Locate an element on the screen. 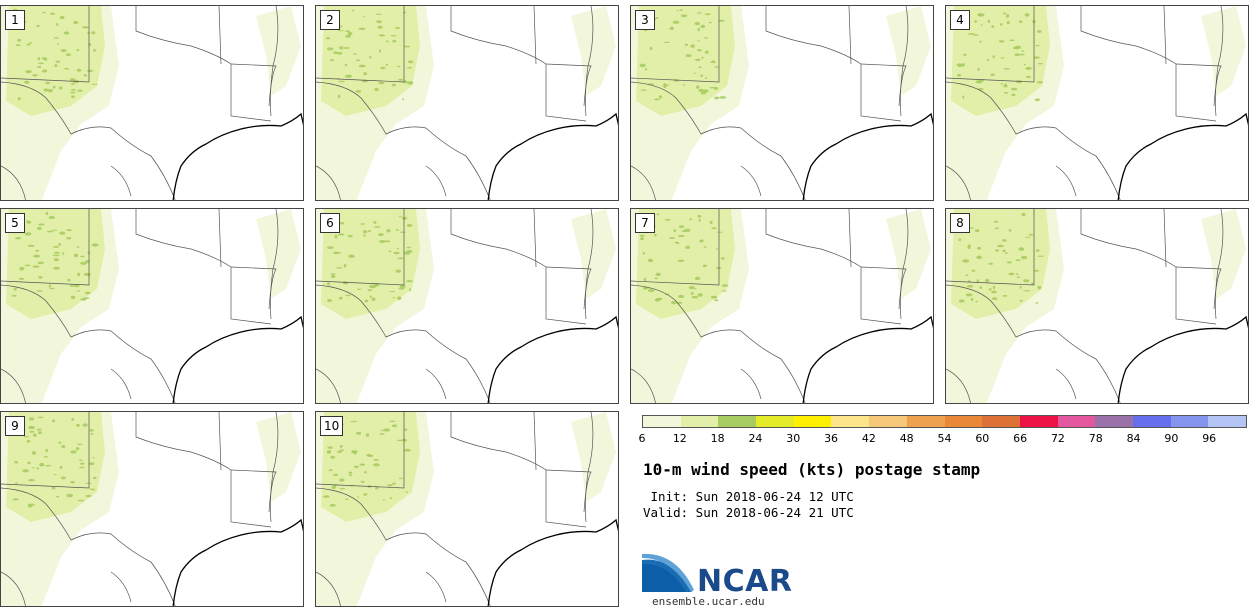  member-label: 1 is located at coordinates (15, 20).